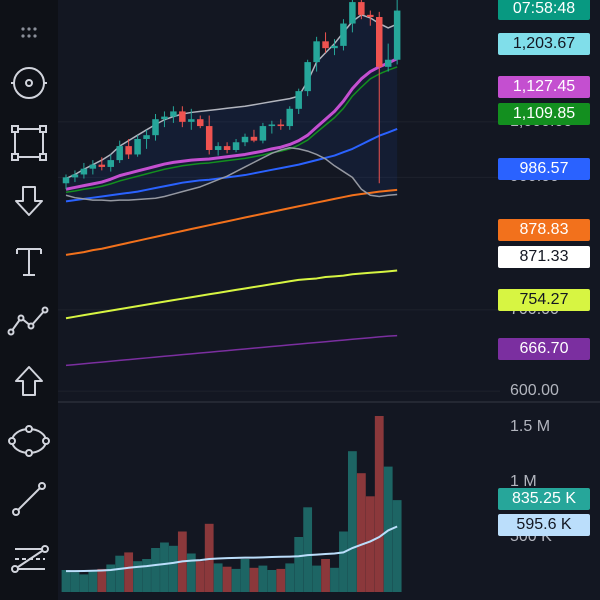 The width and height of the screenshot is (600, 600). I want to click on price-tag: 1,203.67, so click(544, 44).